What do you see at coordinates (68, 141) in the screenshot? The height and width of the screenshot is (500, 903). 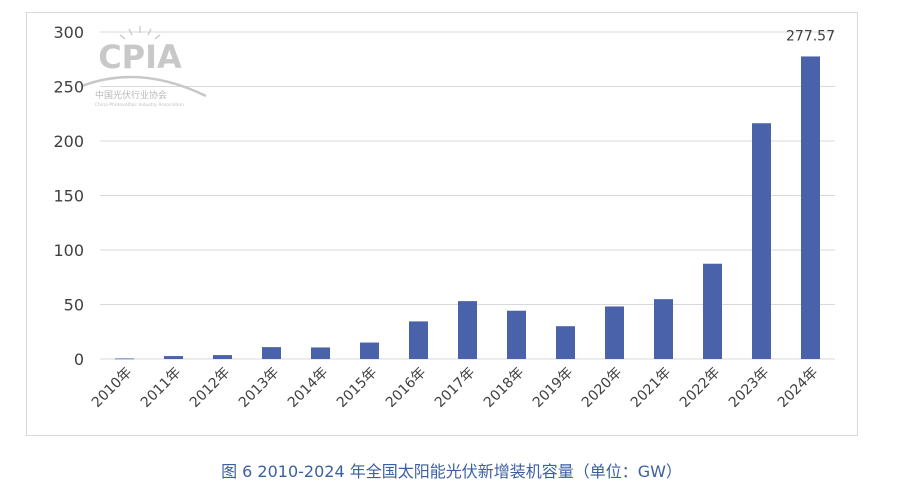 I see `y-tick-label: 200` at bounding box center [68, 141].